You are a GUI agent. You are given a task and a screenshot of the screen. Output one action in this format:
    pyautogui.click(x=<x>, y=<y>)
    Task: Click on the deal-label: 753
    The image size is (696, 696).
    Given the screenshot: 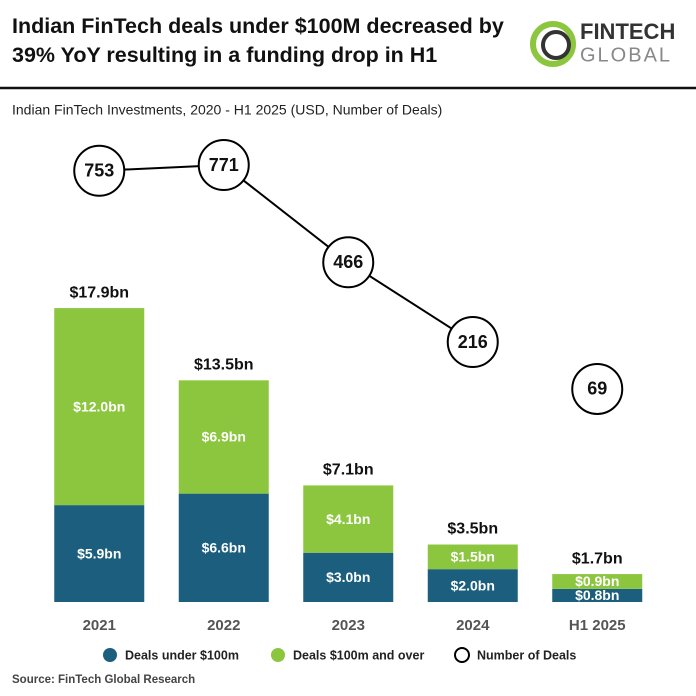 What is the action you would take?
    pyautogui.click(x=99, y=170)
    